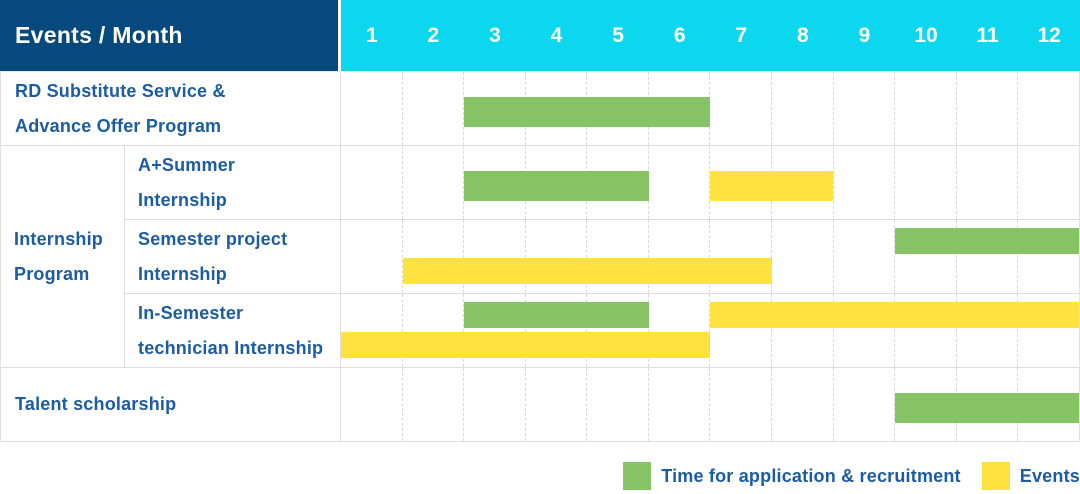 The image size is (1080, 494). Describe the element at coordinates (63, 257) in the screenshot. I see `group-label: Internship Program` at that location.